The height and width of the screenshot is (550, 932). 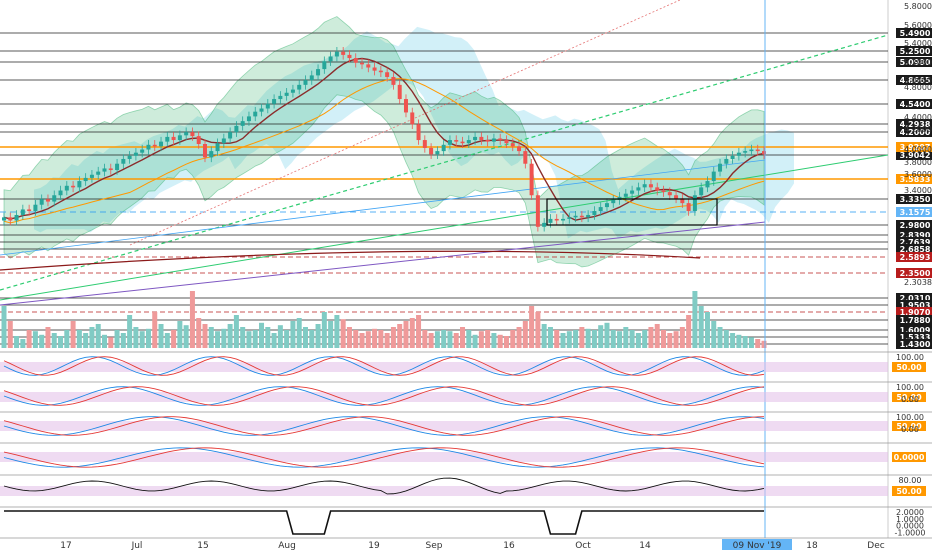 I want to click on price-level-label: 5.2500, so click(x=915, y=51).